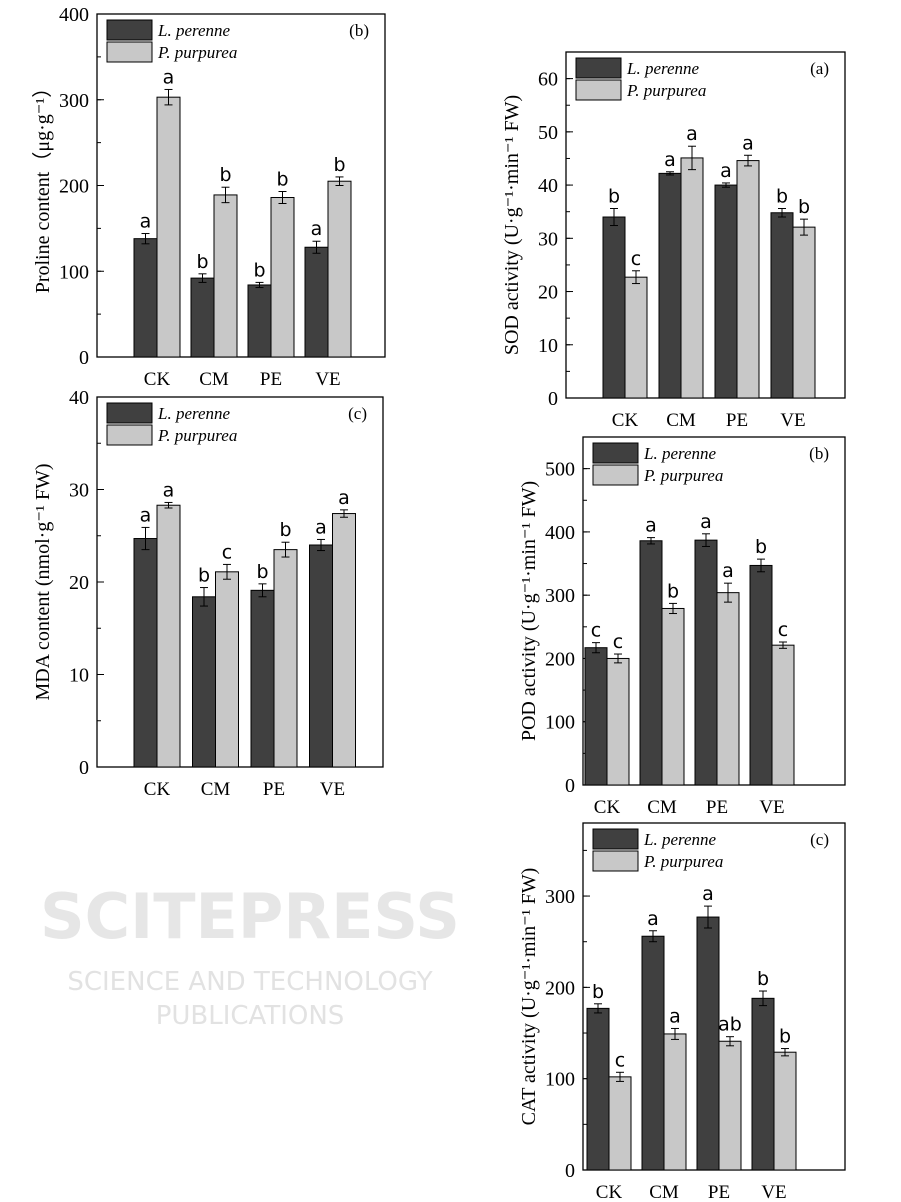 This screenshot has height=1202, width=901. I want to click on y-tick-label: 40, so click(548, 186).